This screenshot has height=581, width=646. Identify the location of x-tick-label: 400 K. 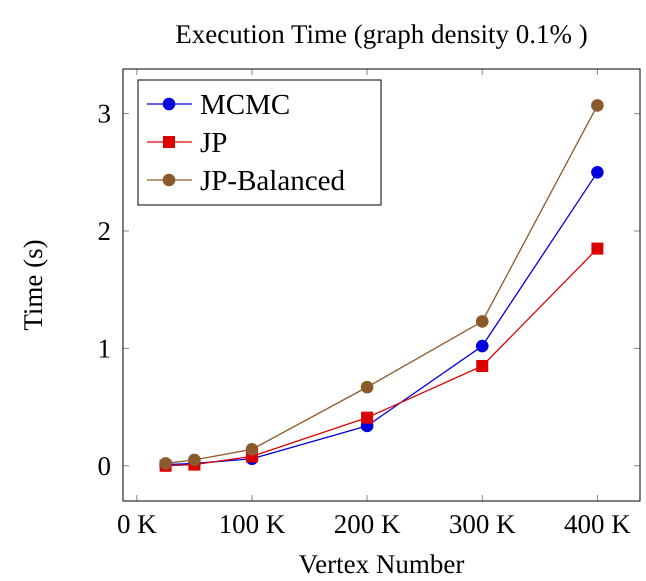
(598, 524).